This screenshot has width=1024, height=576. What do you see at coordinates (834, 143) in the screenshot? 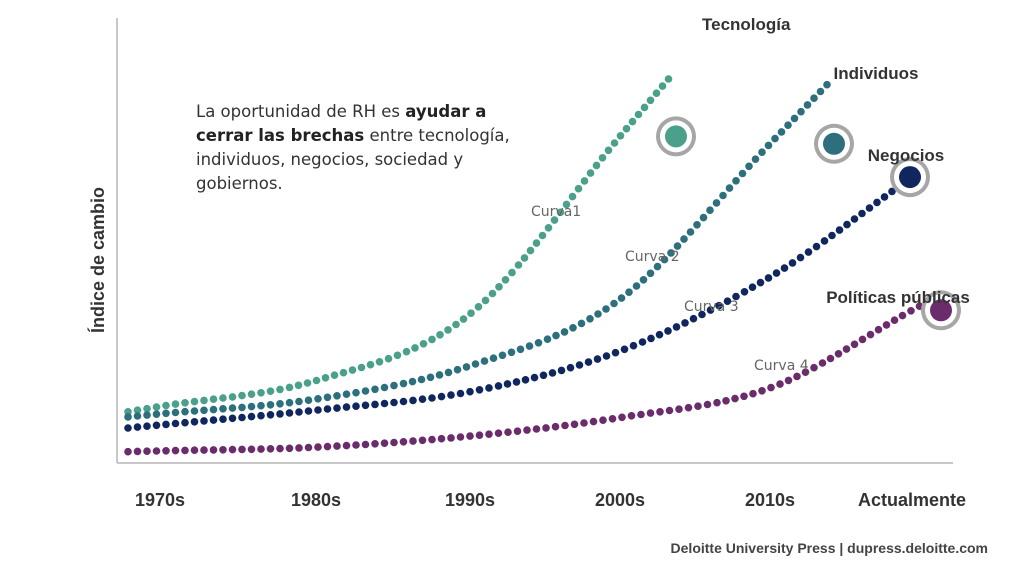
I see `end-marker-individuos` at bounding box center [834, 143].